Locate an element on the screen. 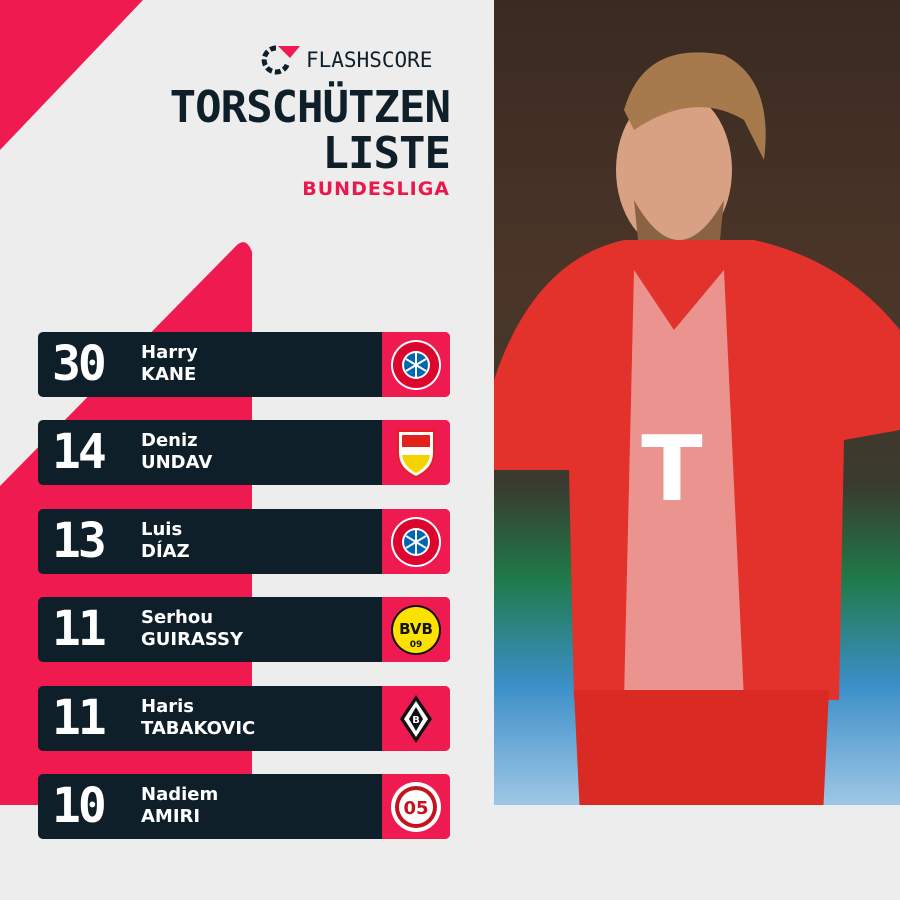 The height and width of the screenshot is (900, 900). club-badge: 05 is located at coordinates (416, 806).